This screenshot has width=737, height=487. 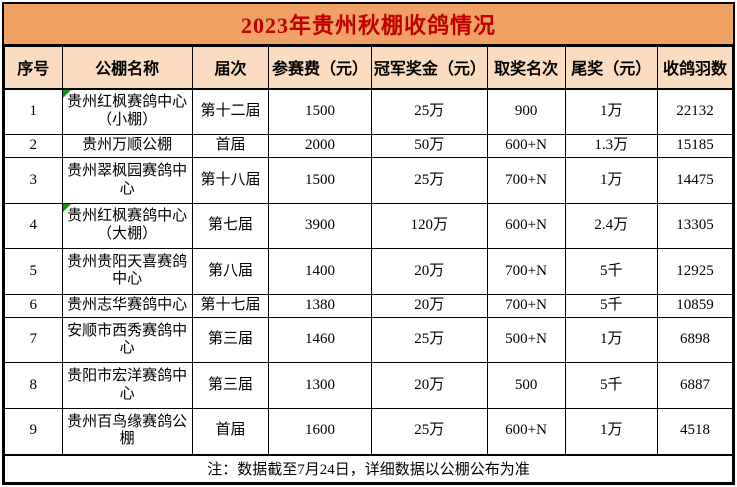 I want to click on cell-text: 安顺市西秀赛鸽中心, so click(x=127, y=339).